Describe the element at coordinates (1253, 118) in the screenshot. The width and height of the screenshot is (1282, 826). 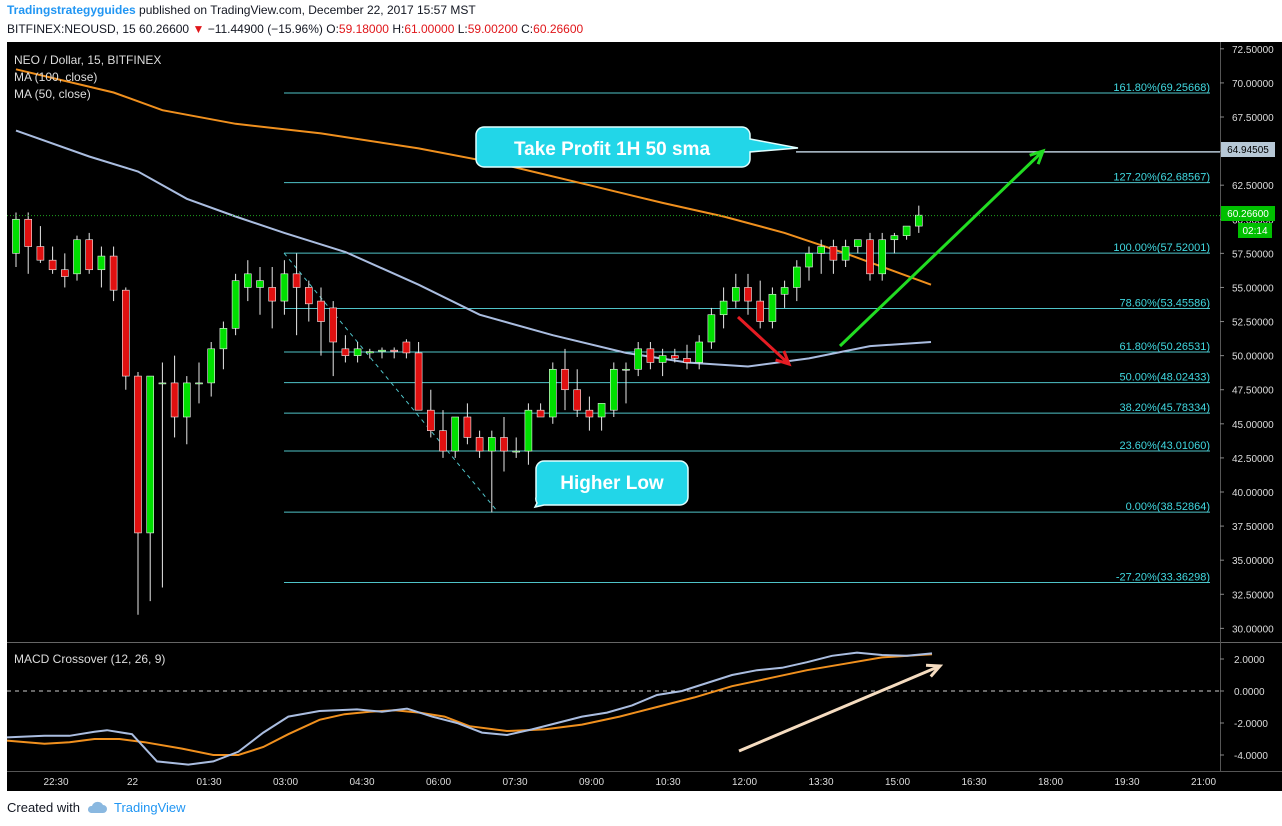
I see `price-axis-label: 67.50000` at that location.